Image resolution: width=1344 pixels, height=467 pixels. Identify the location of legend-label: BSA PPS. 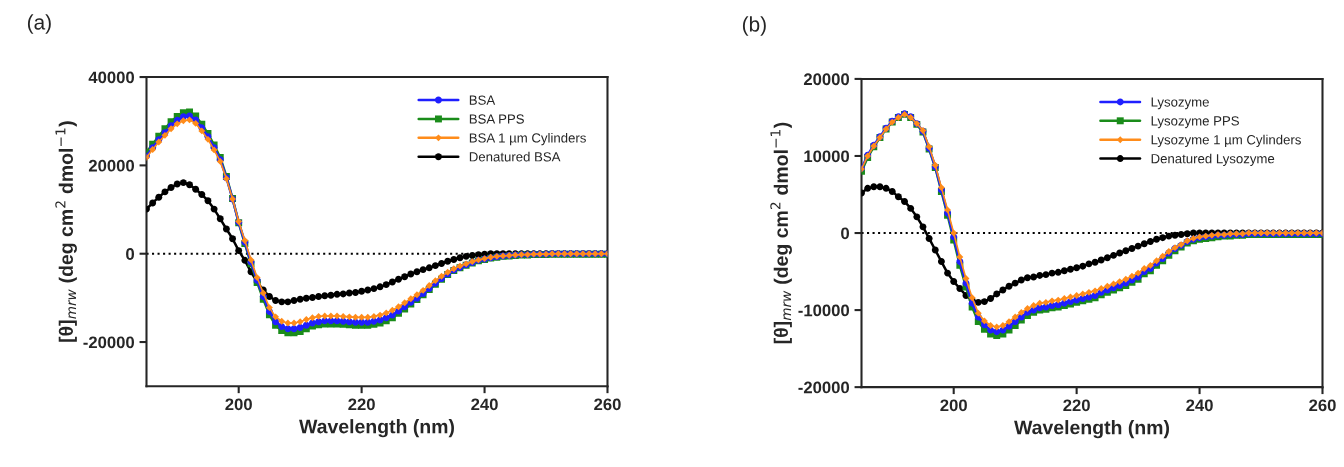
(496, 119).